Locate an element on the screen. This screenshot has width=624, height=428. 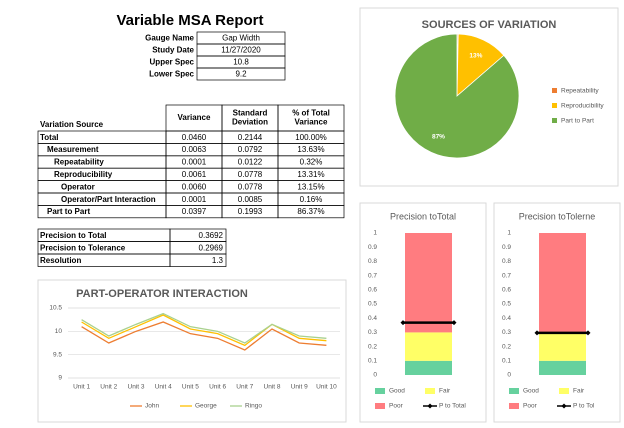
info-label: Lower Spec is located at coordinates (171, 74).